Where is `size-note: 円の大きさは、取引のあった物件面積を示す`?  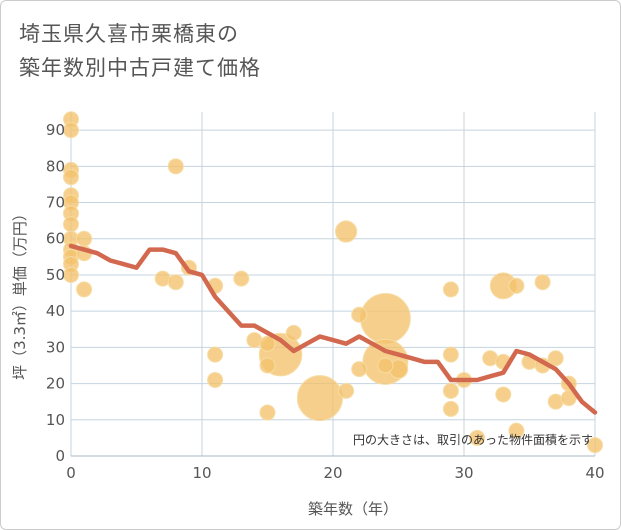
size-note: 円の大きさは、取引のあった物件面積を示す is located at coordinates (473, 439).